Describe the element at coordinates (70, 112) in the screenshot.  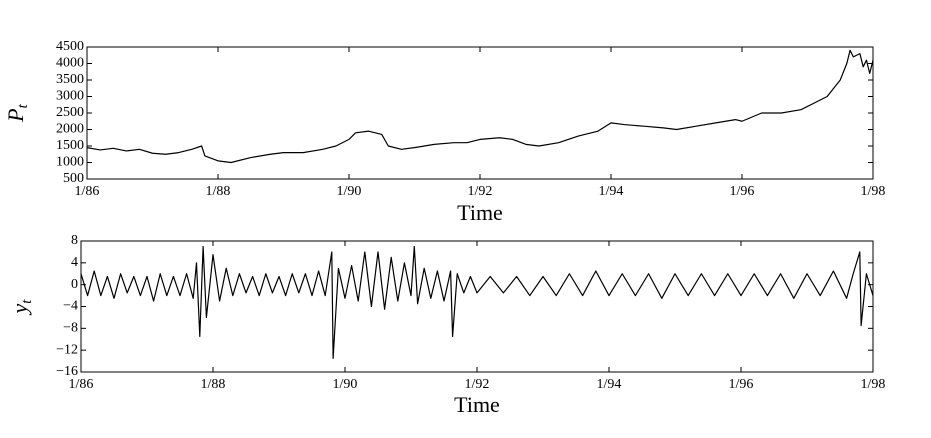
I see `y-tick-label: 2500` at that location.